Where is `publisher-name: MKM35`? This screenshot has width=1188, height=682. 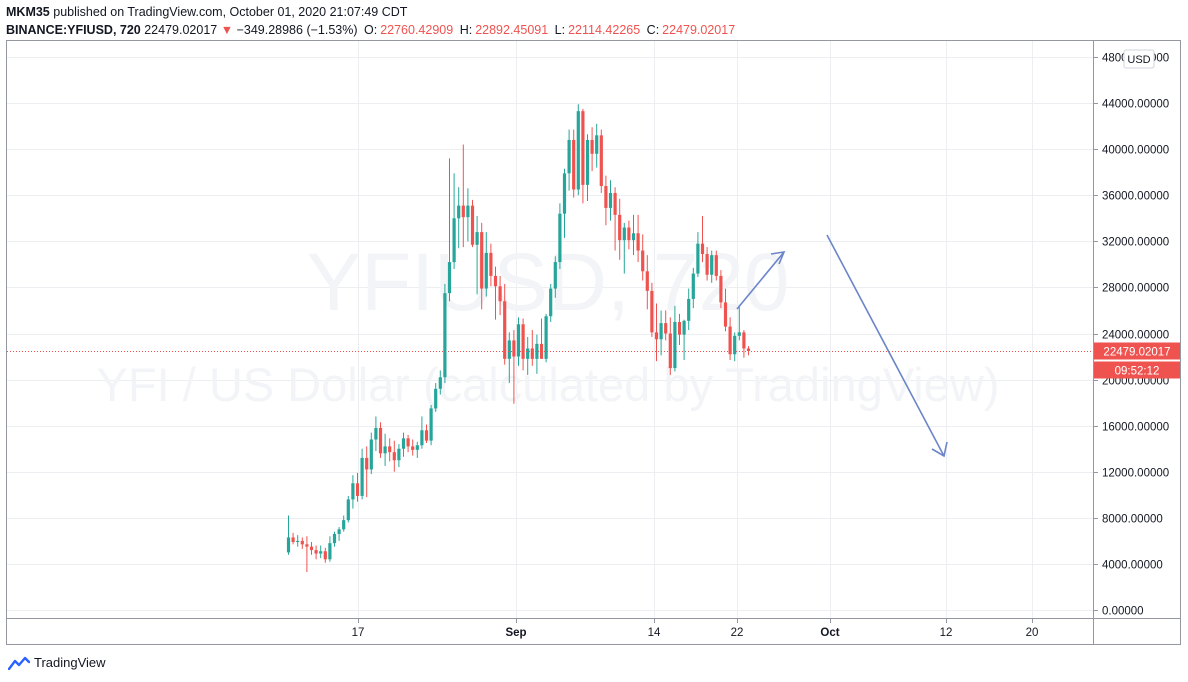 publisher-name: MKM35 is located at coordinates (28, 12).